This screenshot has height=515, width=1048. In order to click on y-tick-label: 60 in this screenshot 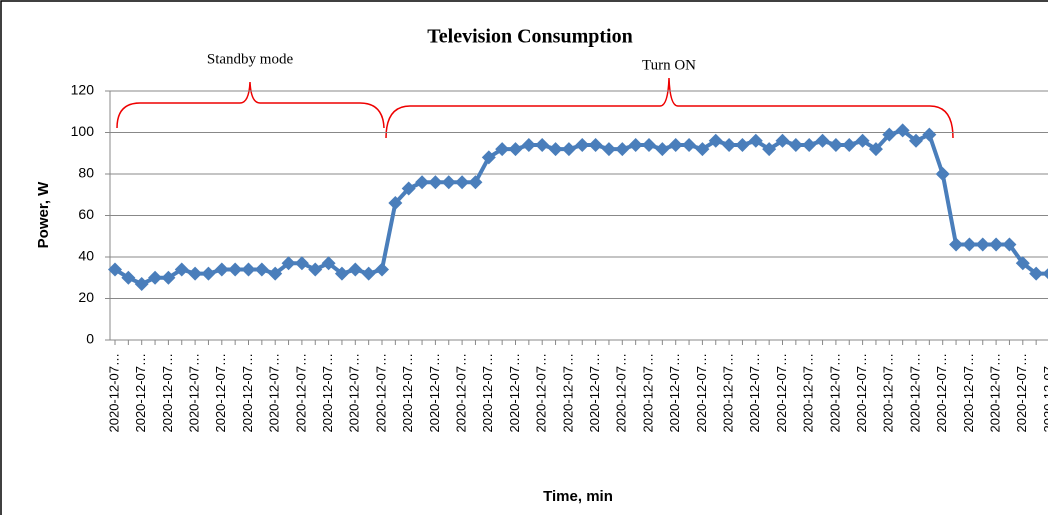, I will do `click(86, 214)`.